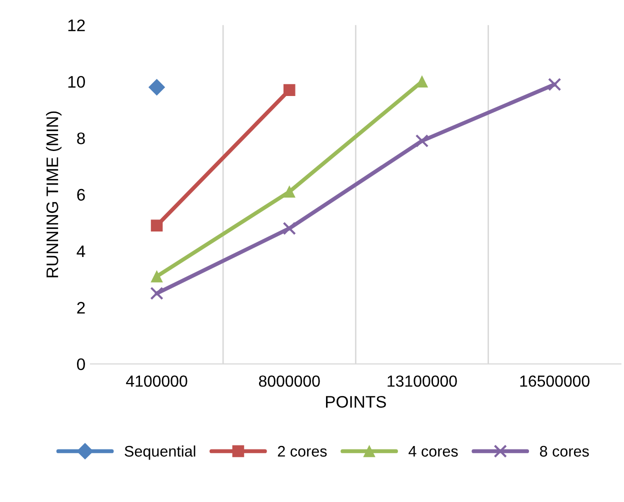 Image resolution: width=624 pixels, height=502 pixels. What do you see at coordinates (302, 451) in the screenshot?
I see `legend-label: 2 cores` at bounding box center [302, 451].